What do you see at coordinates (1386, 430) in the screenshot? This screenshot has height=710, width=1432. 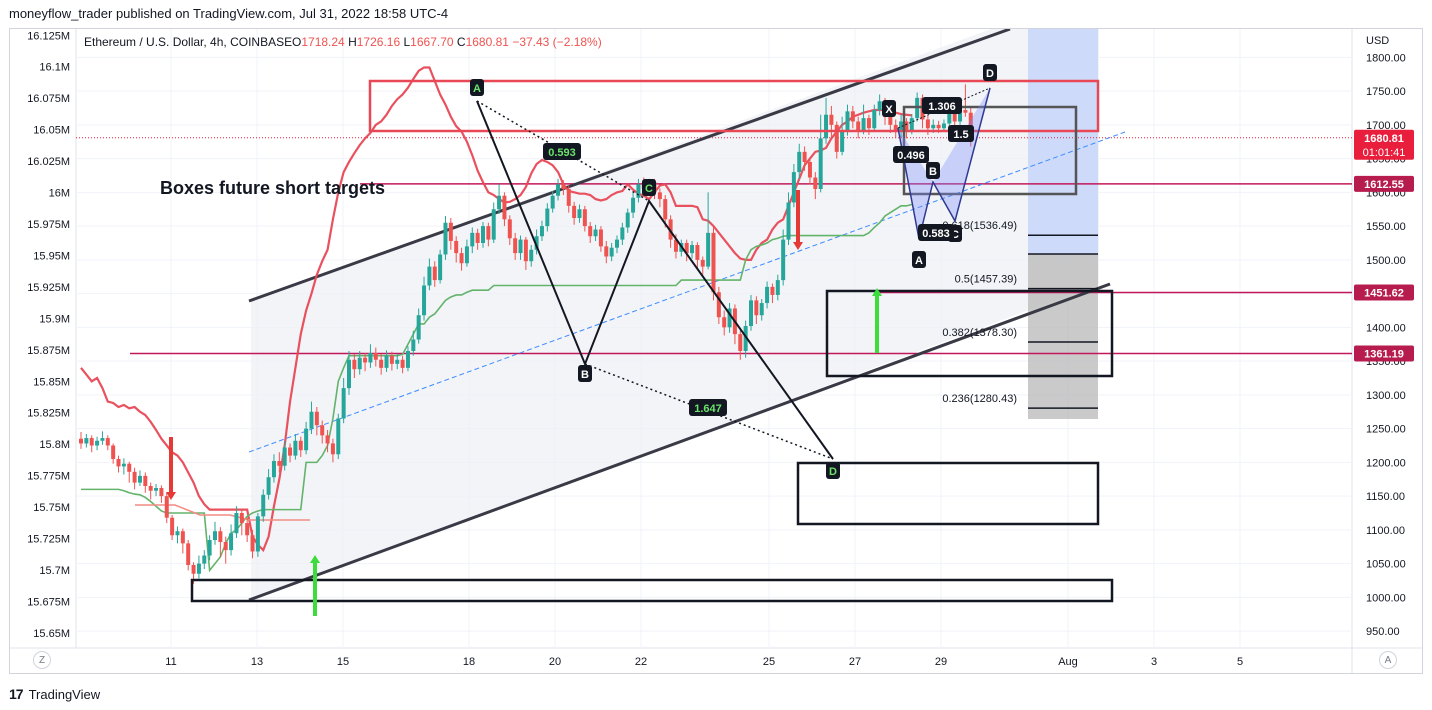 I see `right-axis-tick: 1250.00` at bounding box center [1386, 430].